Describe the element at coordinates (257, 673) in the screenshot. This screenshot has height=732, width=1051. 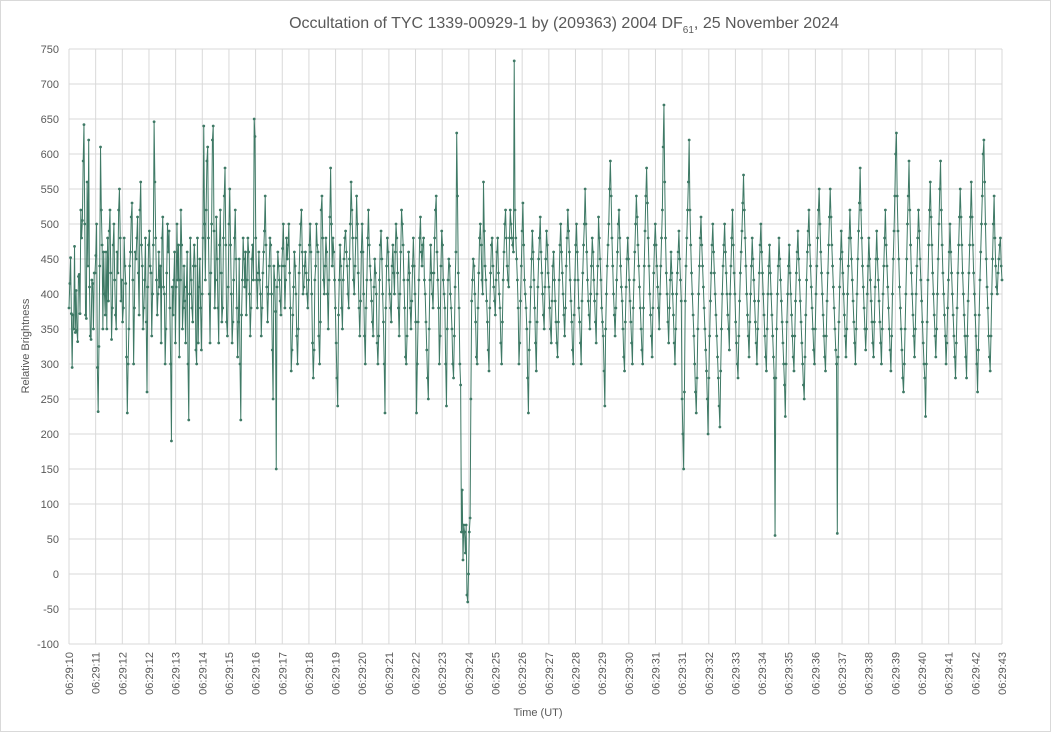
I see `x-tick-label: 06:29:16` at that location.